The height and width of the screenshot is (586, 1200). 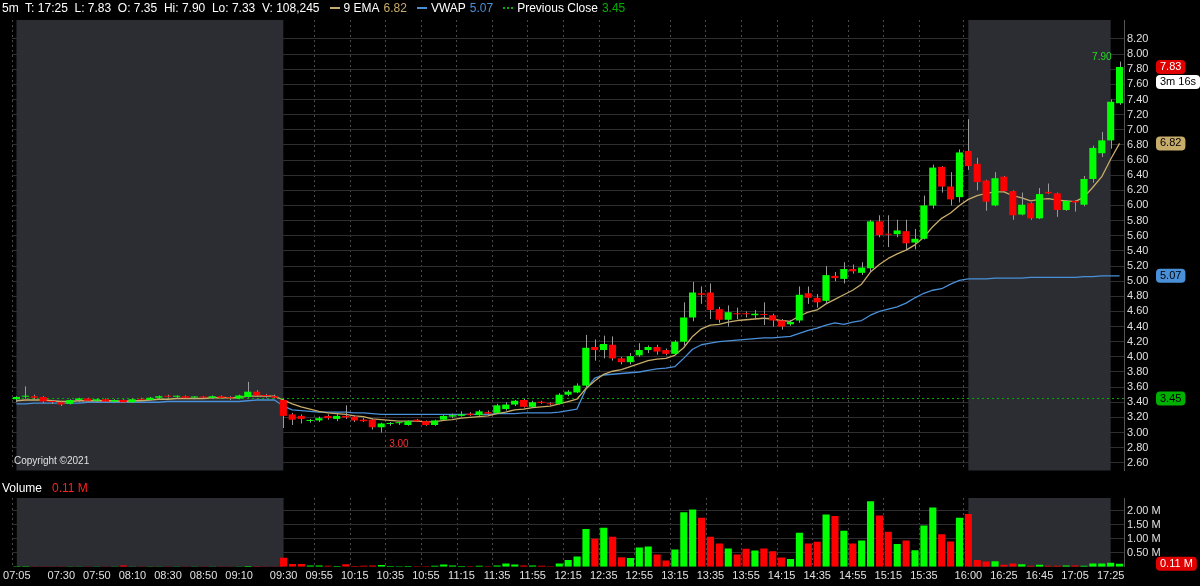 I want to click on x-tick-label: 14:15, so click(x=781, y=575).